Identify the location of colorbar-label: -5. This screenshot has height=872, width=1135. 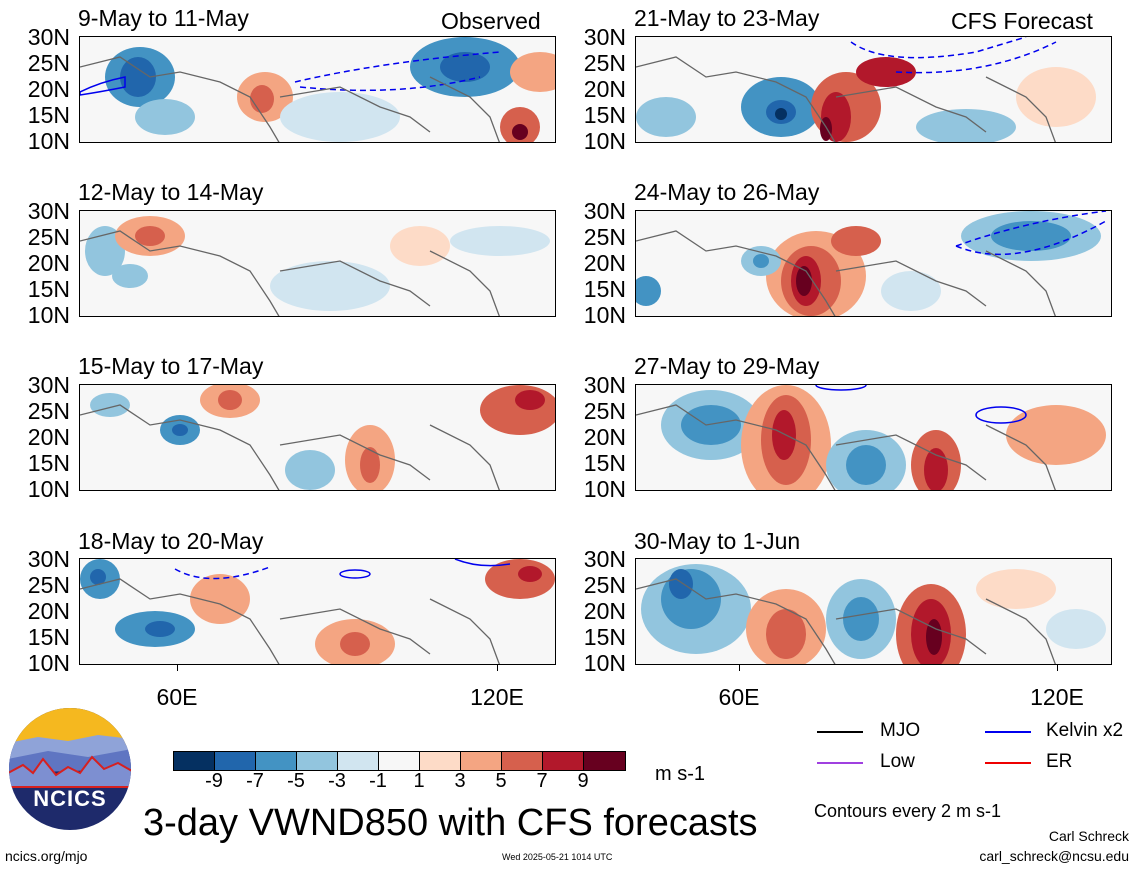
(296, 781).